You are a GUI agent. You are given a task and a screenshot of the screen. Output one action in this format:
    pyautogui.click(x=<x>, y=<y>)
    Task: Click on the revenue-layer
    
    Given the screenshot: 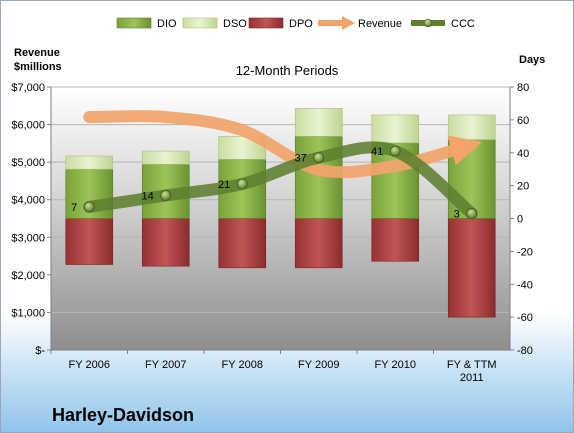 What is the action you would take?
    pyautogui.click(x=282, y=144)
    